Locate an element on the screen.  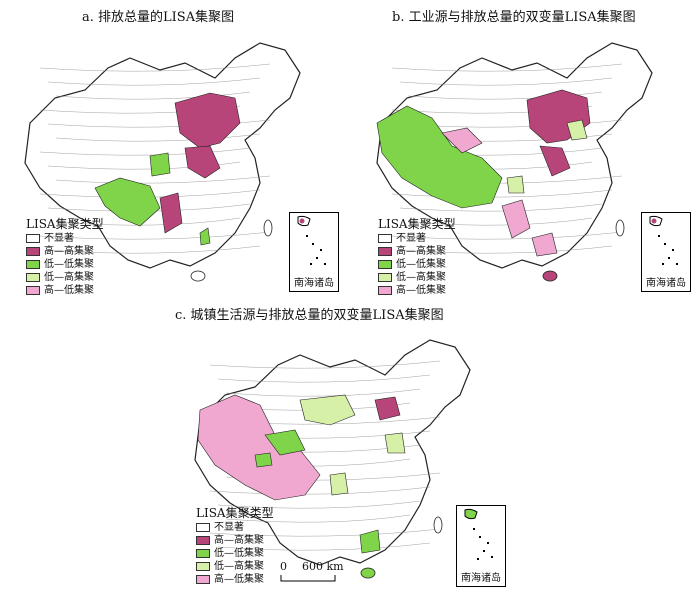
panel-c-legend: LISA集聚类型 不显著 高—高集聚 低—低集聚 低—高集聚 高—低集聚 is located at coordinates (235, 546).